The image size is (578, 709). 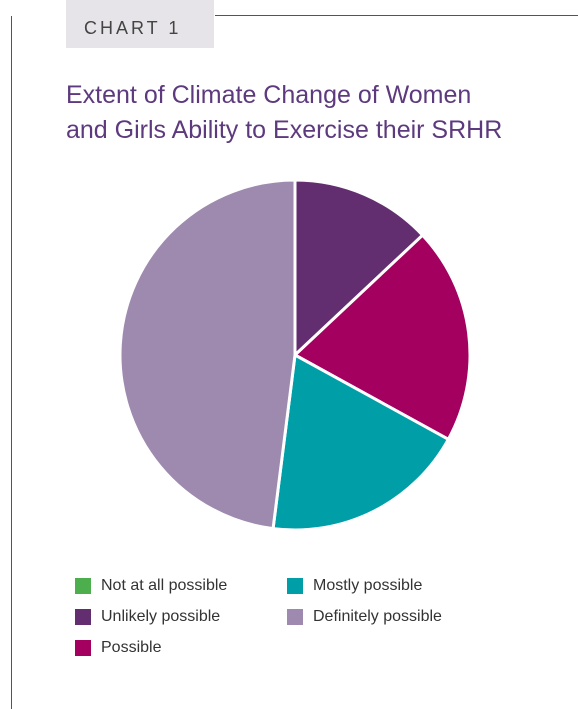 I want to click on legend-label-unlikely-possible: Unlikely possible, so click(x=161, y=616).